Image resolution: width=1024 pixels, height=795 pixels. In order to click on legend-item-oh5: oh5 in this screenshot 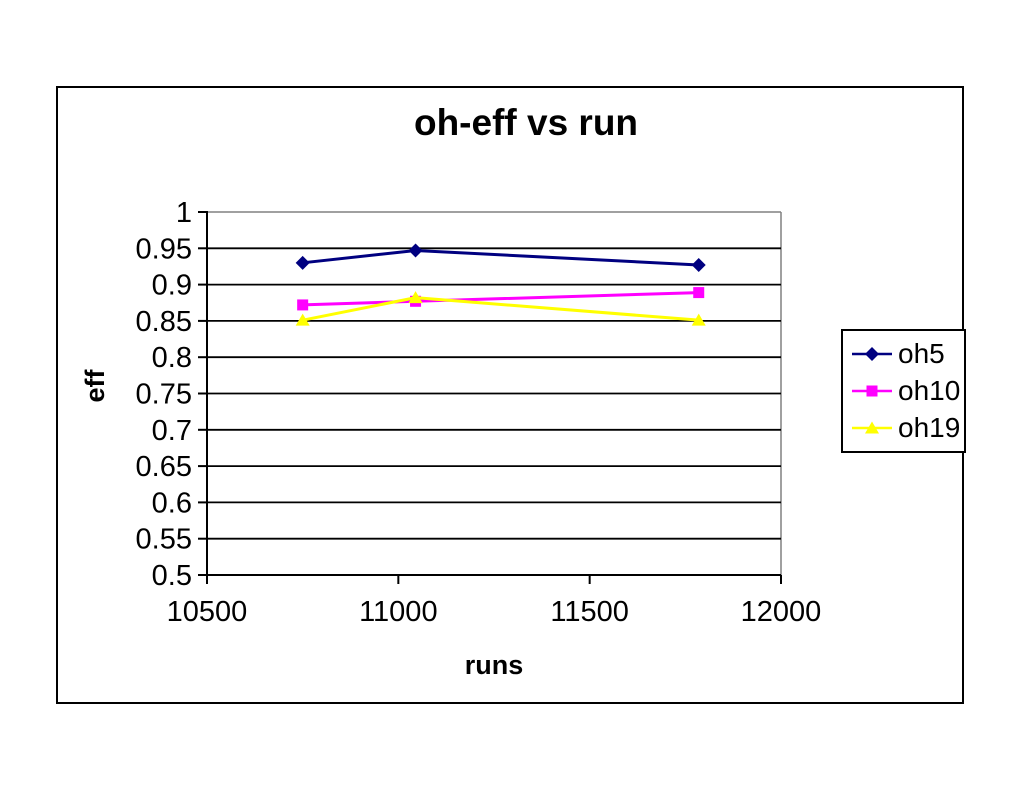, I will do `click(907, 354)`.